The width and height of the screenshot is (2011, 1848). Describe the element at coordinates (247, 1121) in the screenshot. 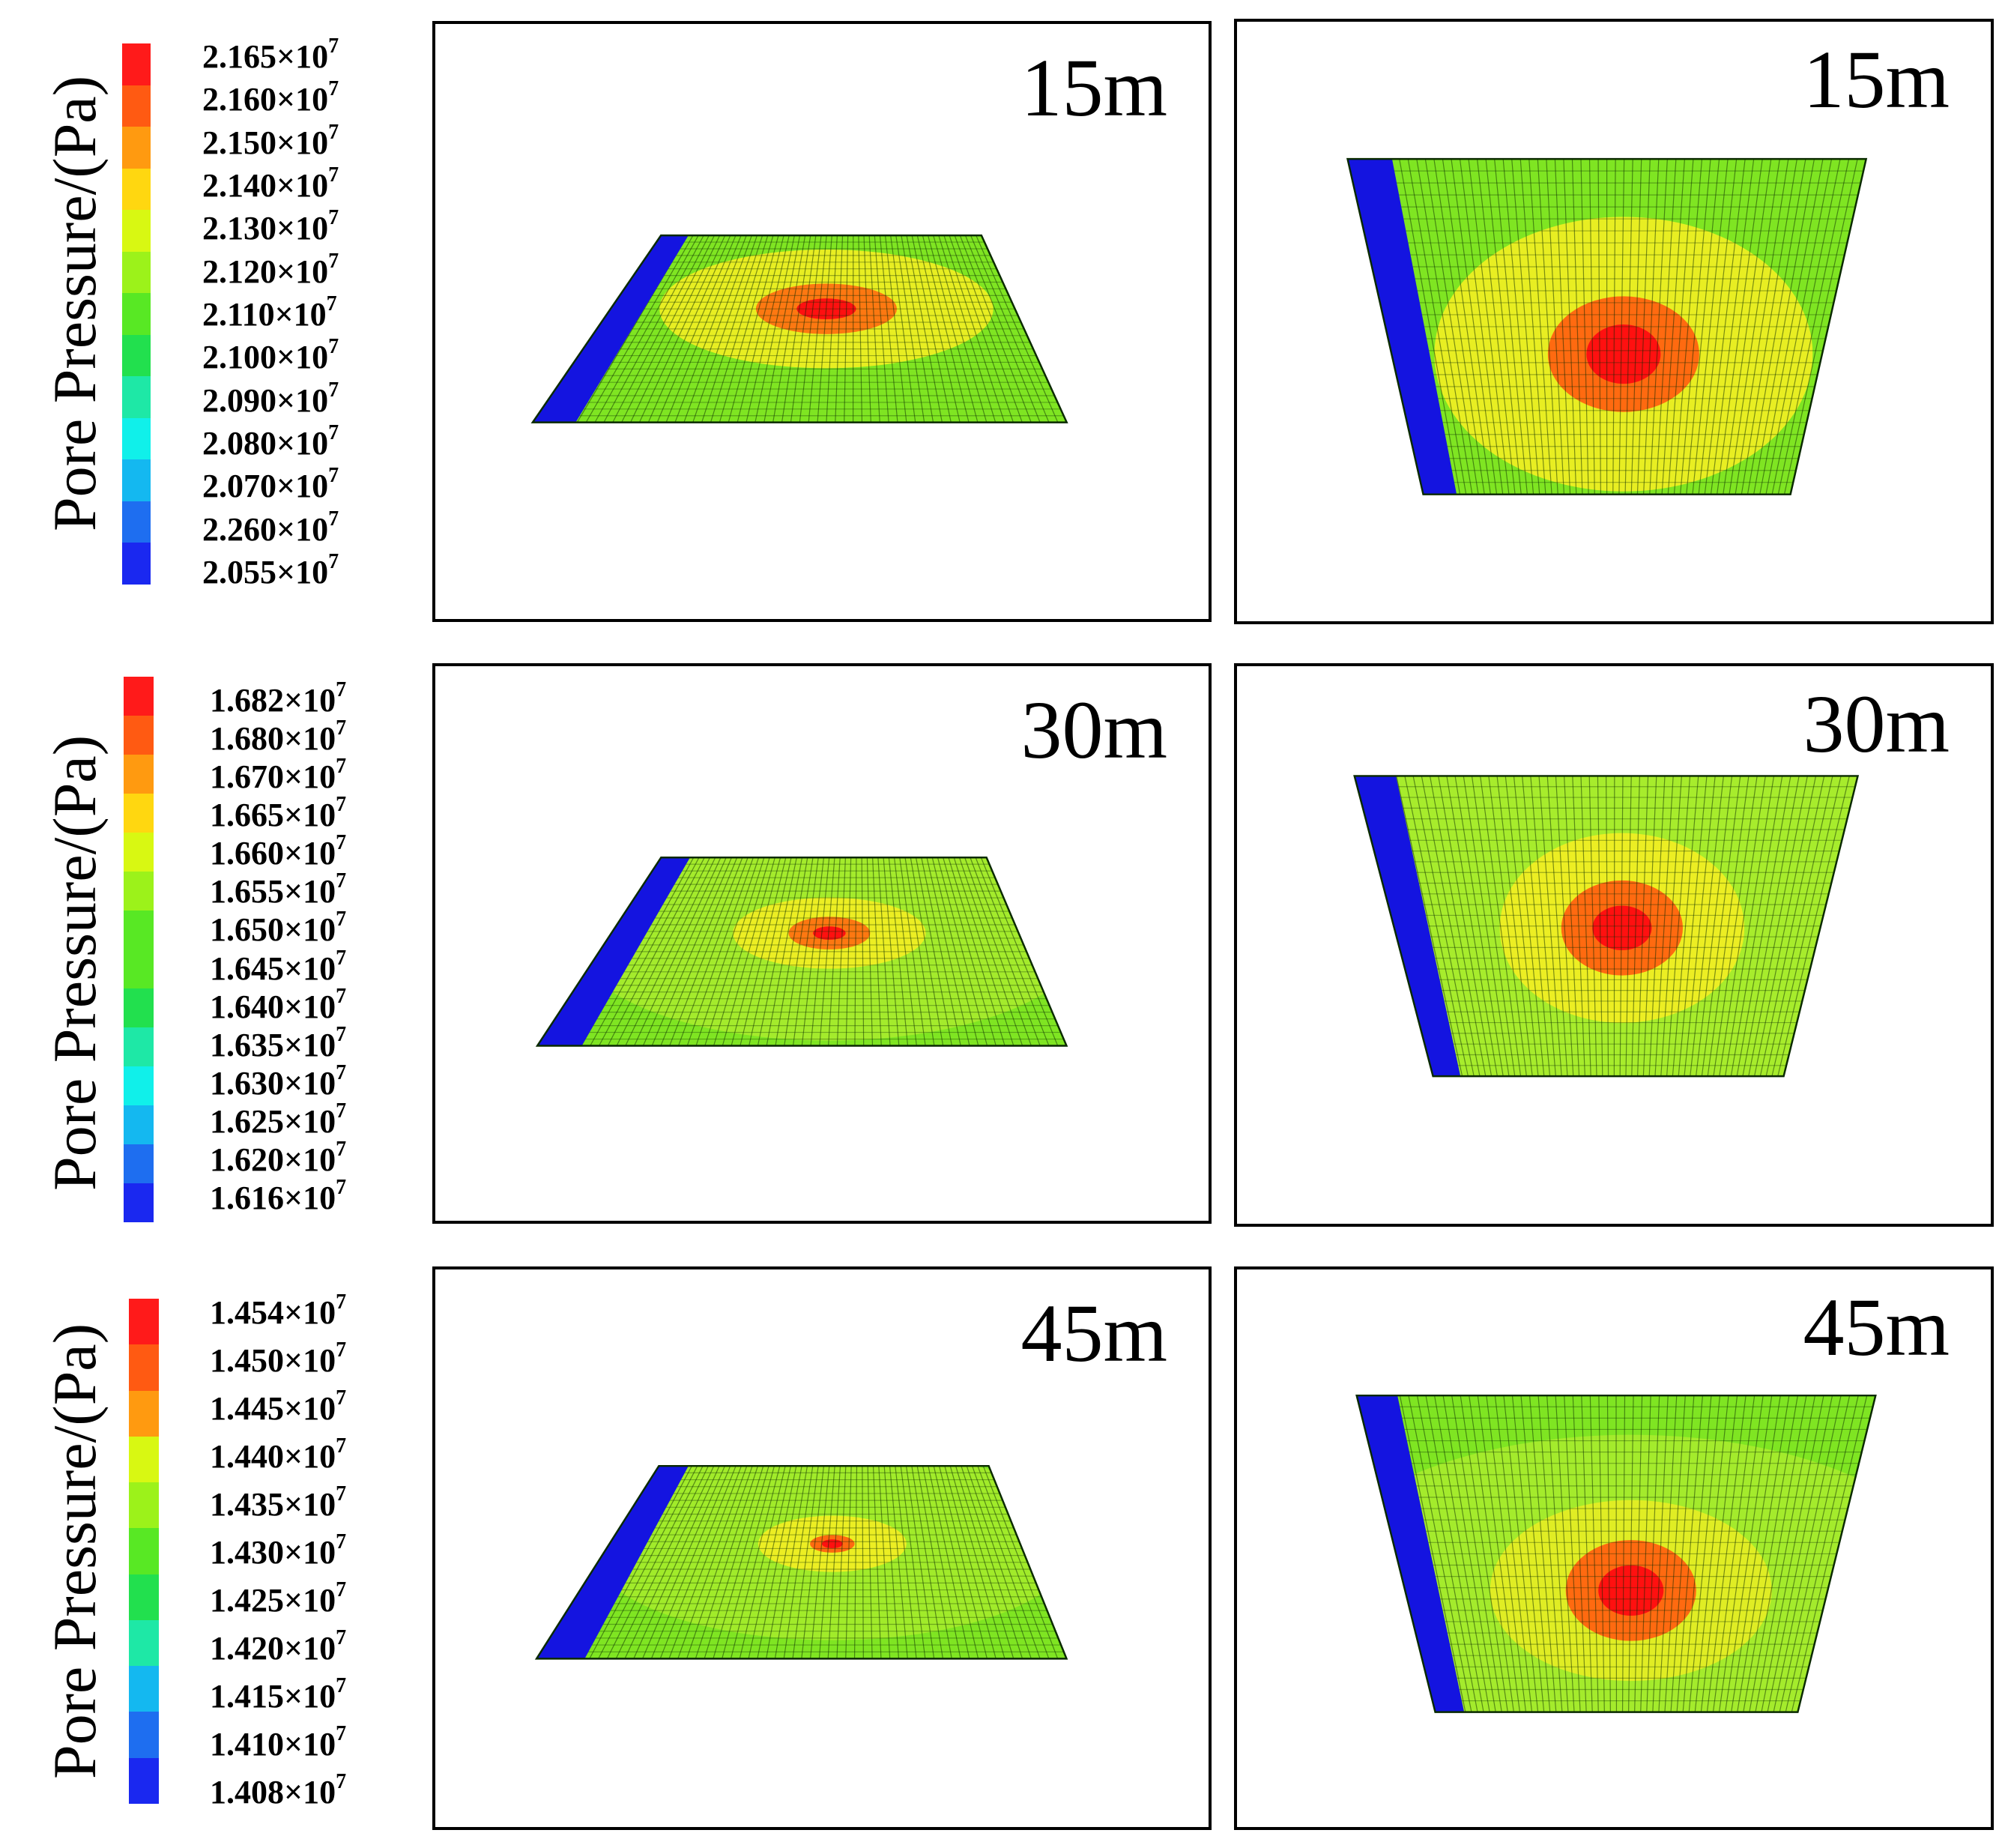

I see `tick-value: 1.625` at that location.